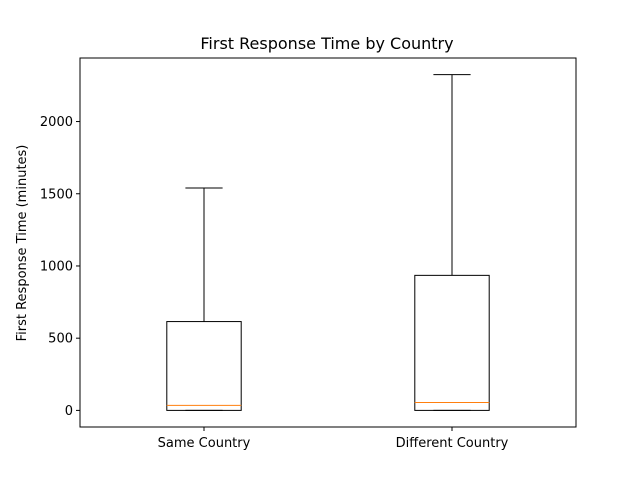 The height and width of the screenshot is (480, 640). Describe the element at coordinates (56, 266) in the screenshot. I see `y-tick-label: 1000` at that location.